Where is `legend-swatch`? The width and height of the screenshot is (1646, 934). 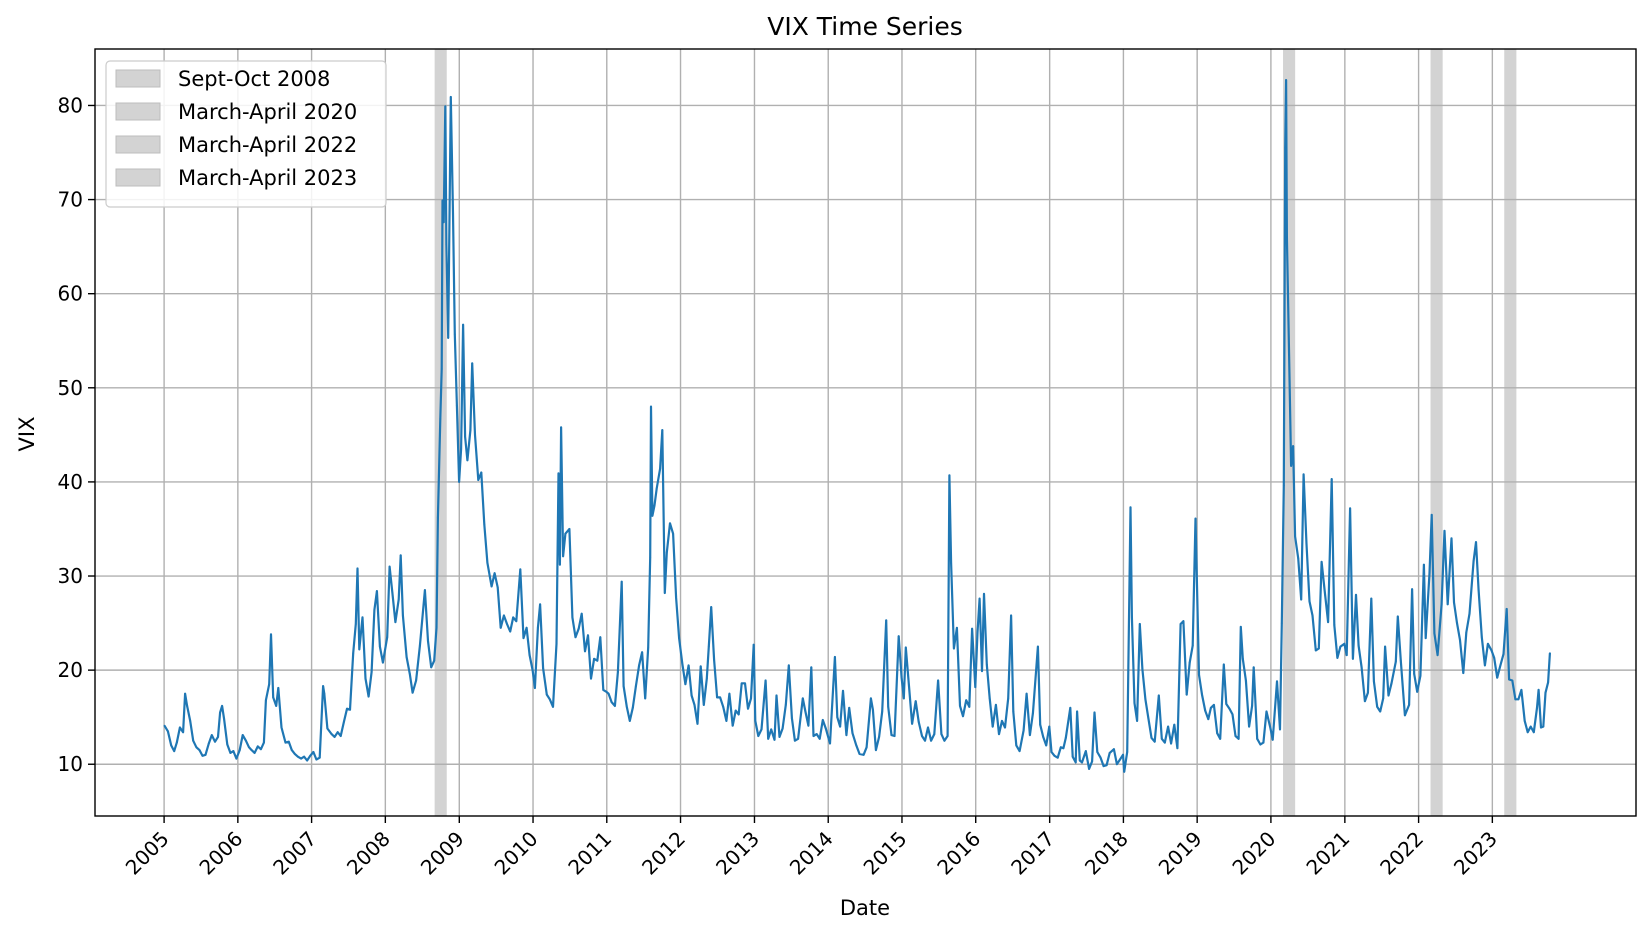
legend-swatch is located at coordinates (138, 78).